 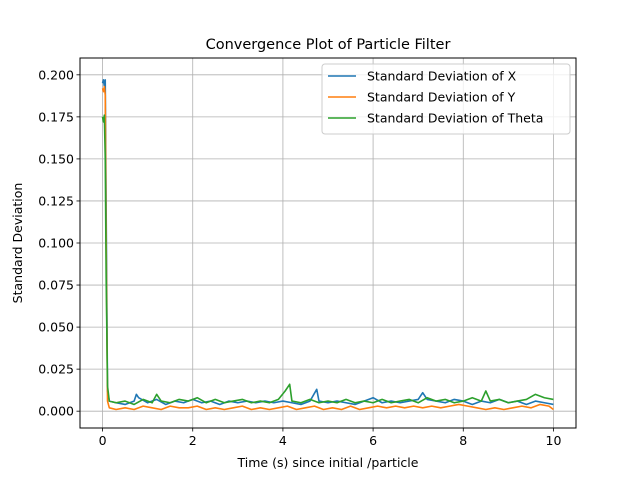 I want to click on y-tick-label: 0.125, so click(x=56, y=200).